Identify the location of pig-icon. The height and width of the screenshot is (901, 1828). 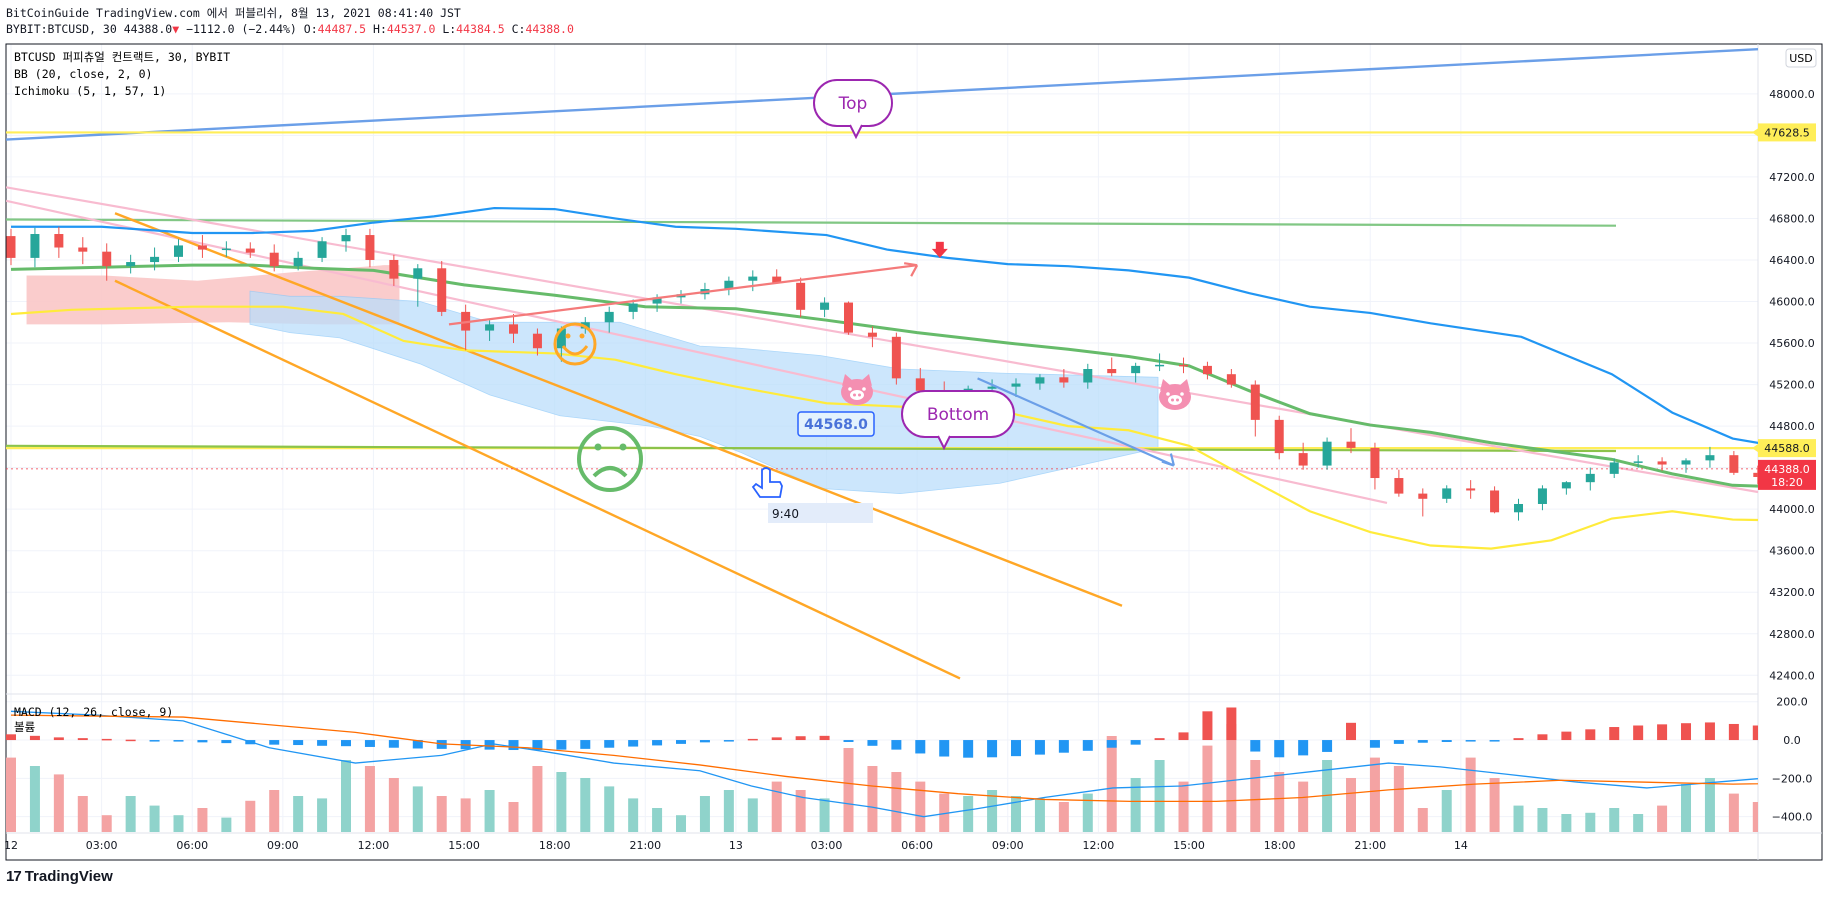
(1175, 394).